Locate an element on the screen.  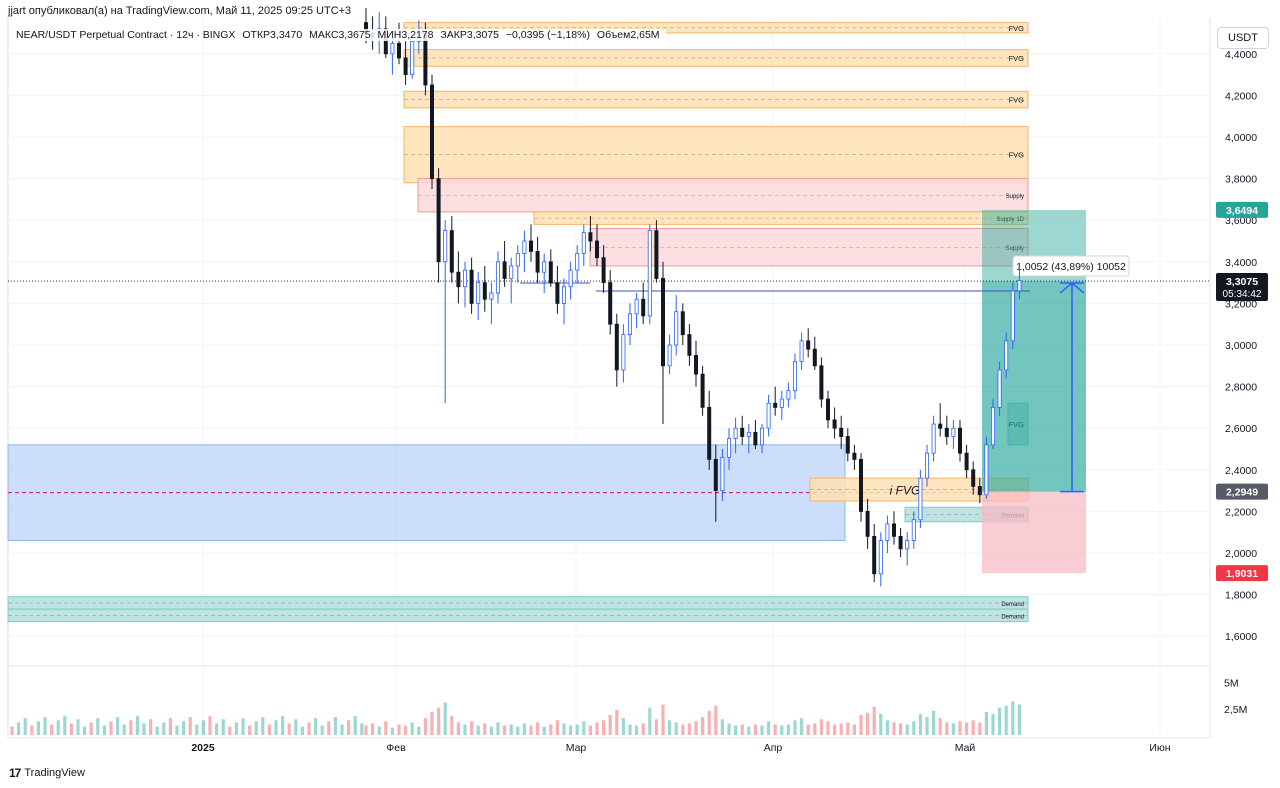
y-tick-label: 2,4000 is located at coordinates (1241, 471).